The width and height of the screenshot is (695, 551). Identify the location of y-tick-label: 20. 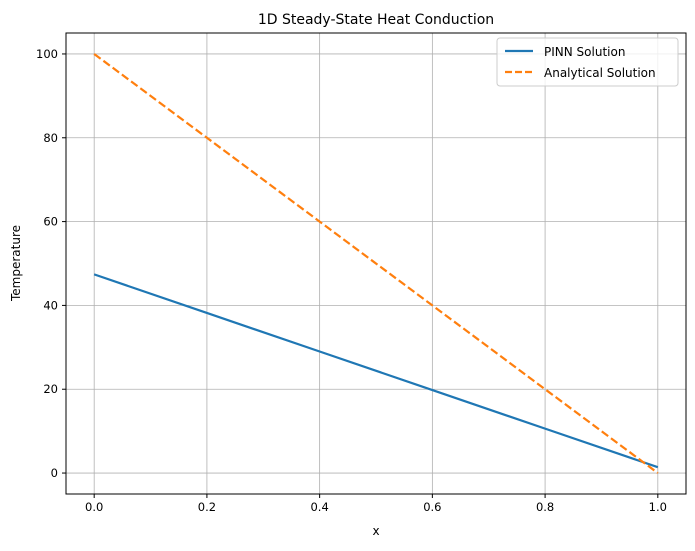
(50, 389).